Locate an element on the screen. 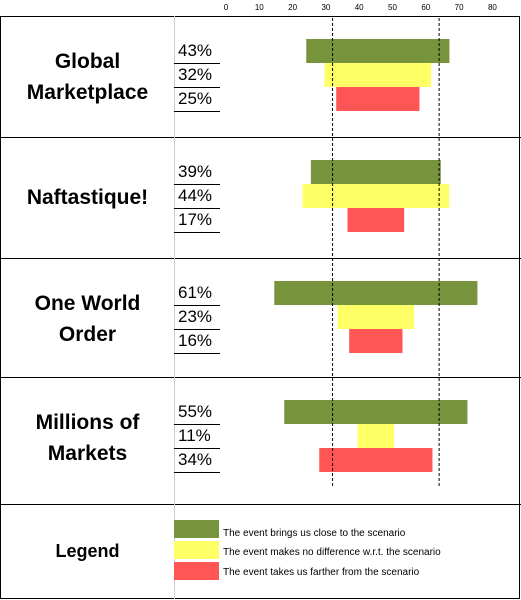 This screenshot has height=600, width=521. bar-0-far is located at coordinates (378, 99).